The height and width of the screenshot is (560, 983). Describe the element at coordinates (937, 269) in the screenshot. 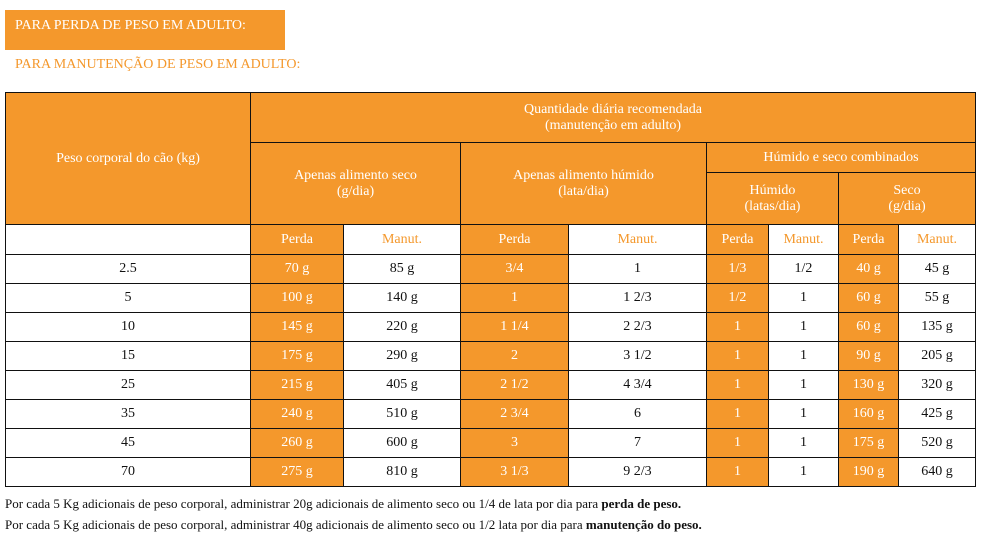

I see `table-cell: 45 g` at that location.